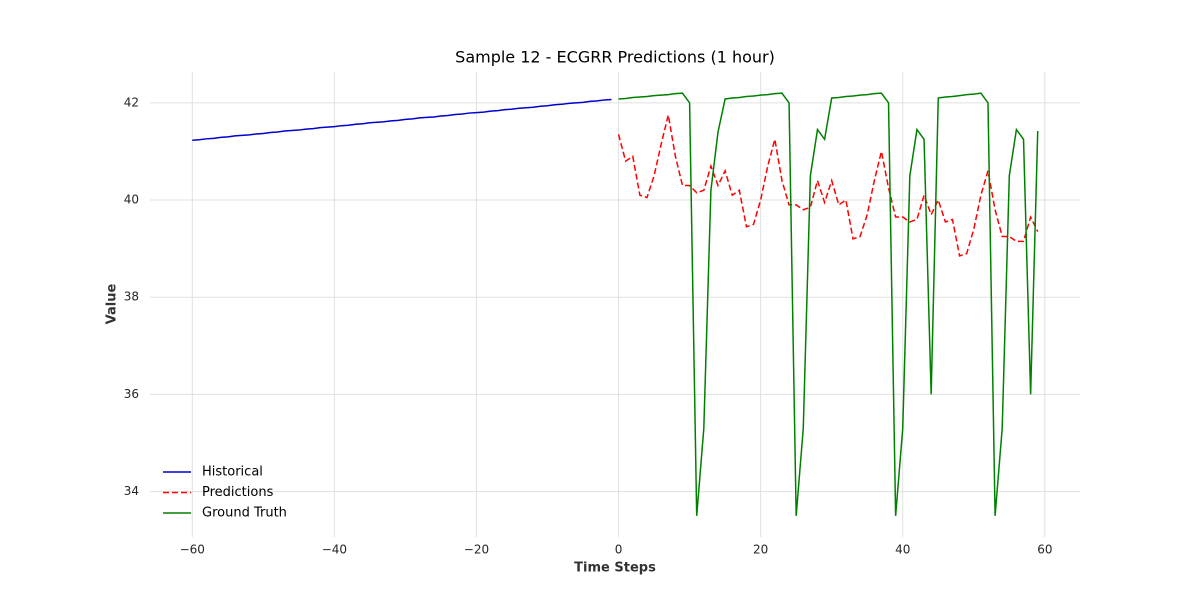  What do you see at coordinates (244, 513) in the screenshot?
I see `legend-label: Ground Truth` at bounding box center [244, 513].